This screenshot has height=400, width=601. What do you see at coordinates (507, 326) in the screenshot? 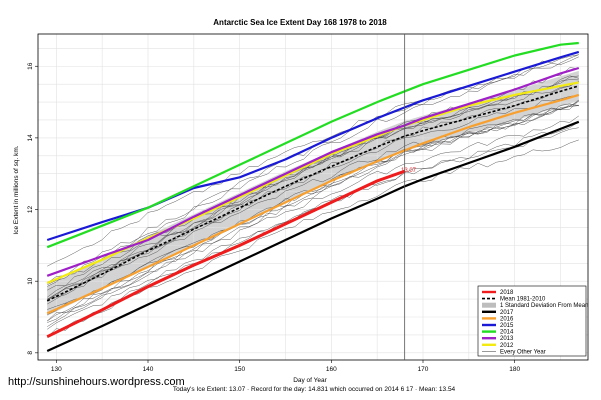
I see `legend-label: 2015` at bounding box center [507, 326].